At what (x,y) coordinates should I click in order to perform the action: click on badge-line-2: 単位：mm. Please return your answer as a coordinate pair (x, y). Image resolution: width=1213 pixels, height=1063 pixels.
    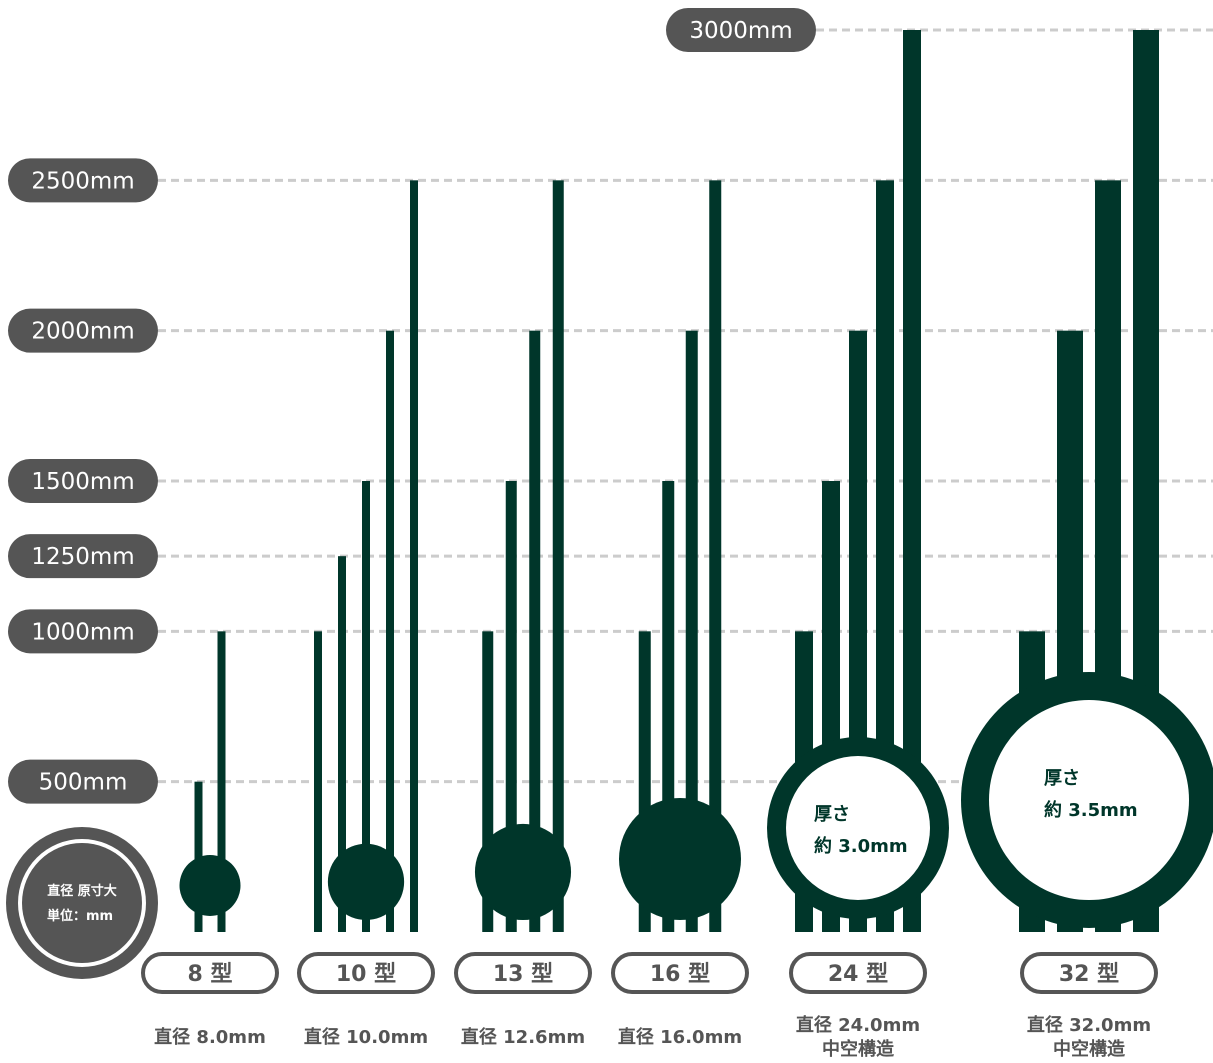
    Looking at the image, I should click on (80, 916).